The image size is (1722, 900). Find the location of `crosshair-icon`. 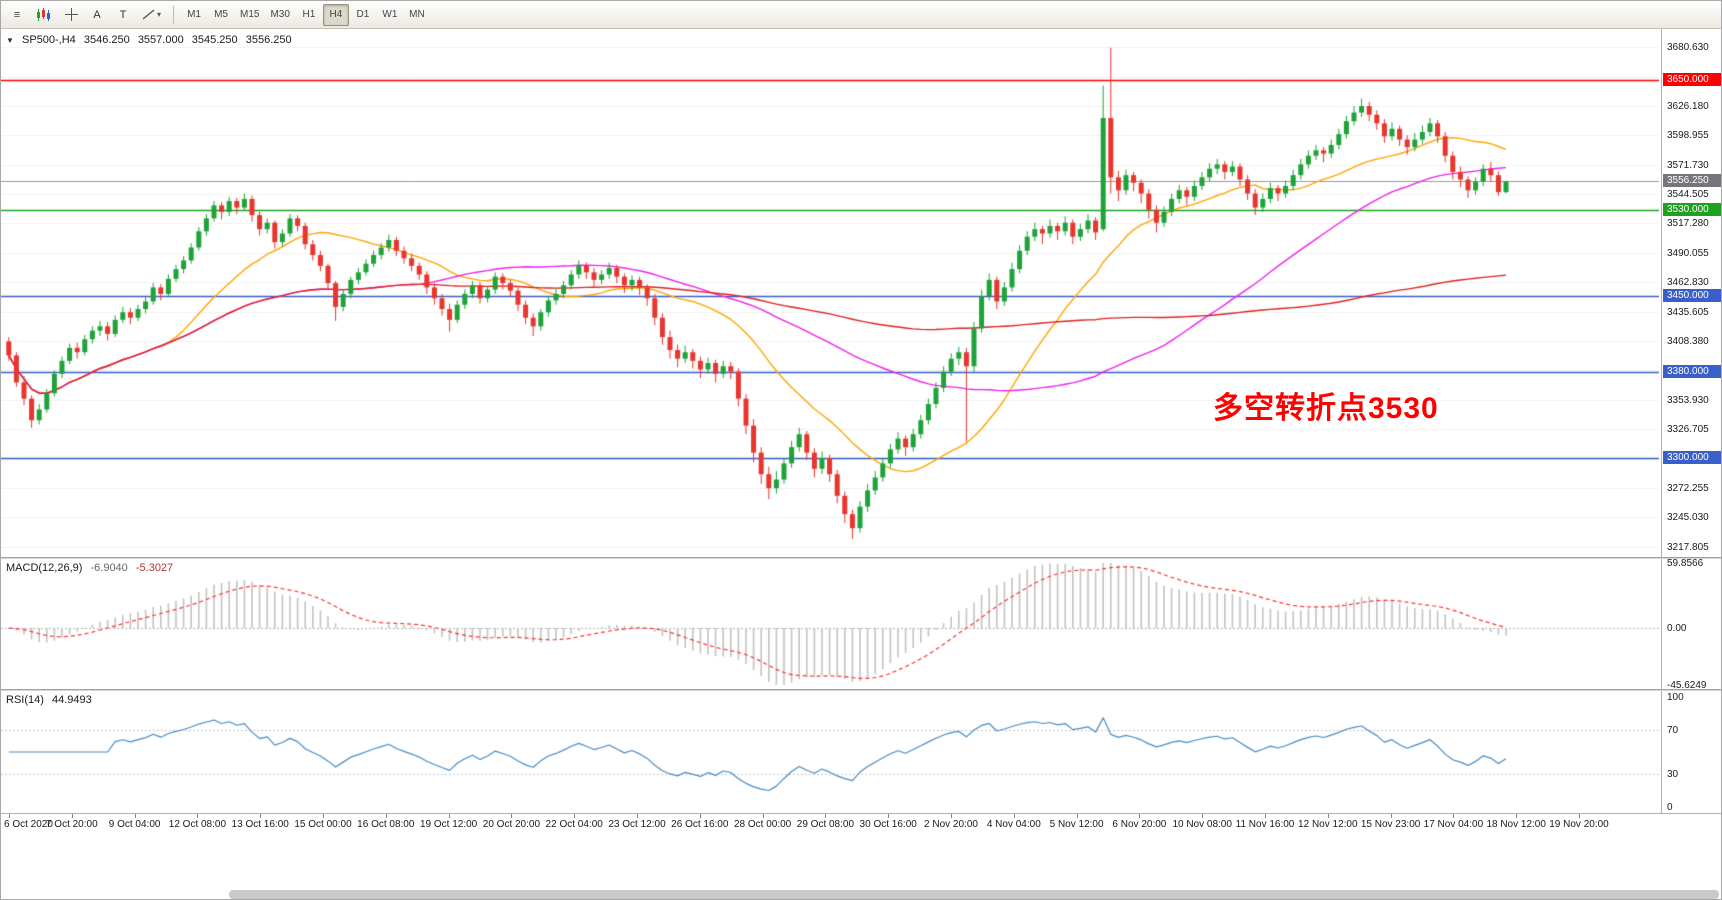

crosshair-icon is located at coordinates (71, 14).